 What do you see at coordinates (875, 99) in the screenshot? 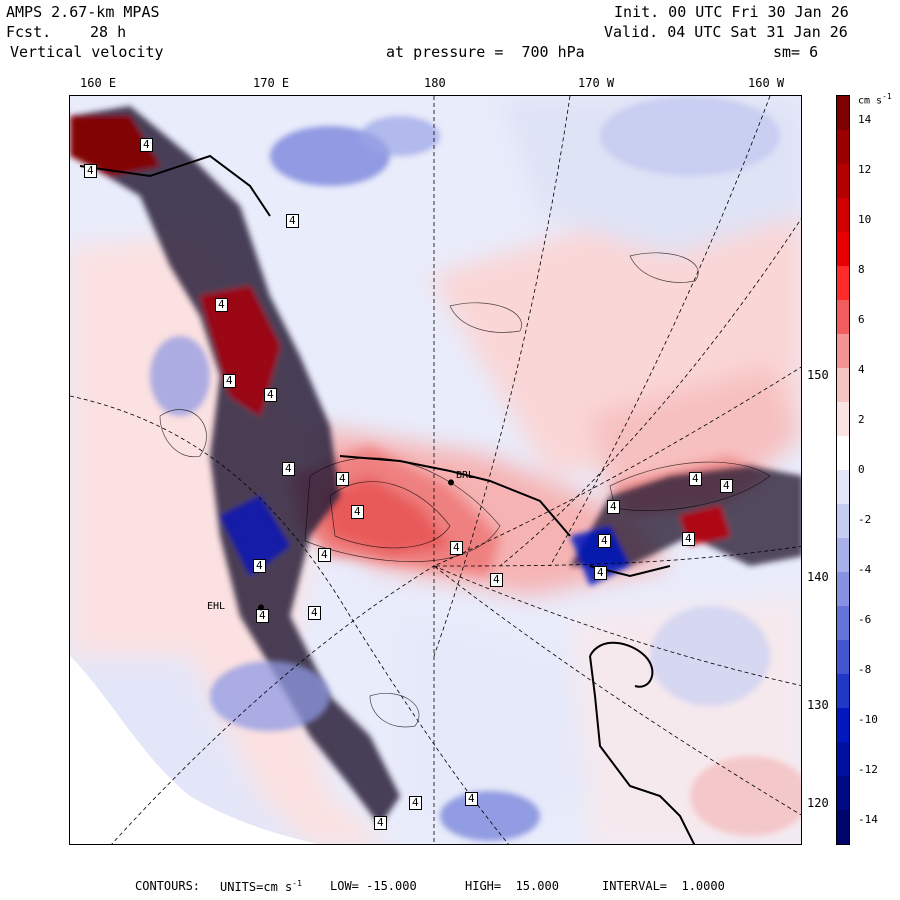
I see `colorbar-unit: cm s-1` at bounding box center [875, 99].